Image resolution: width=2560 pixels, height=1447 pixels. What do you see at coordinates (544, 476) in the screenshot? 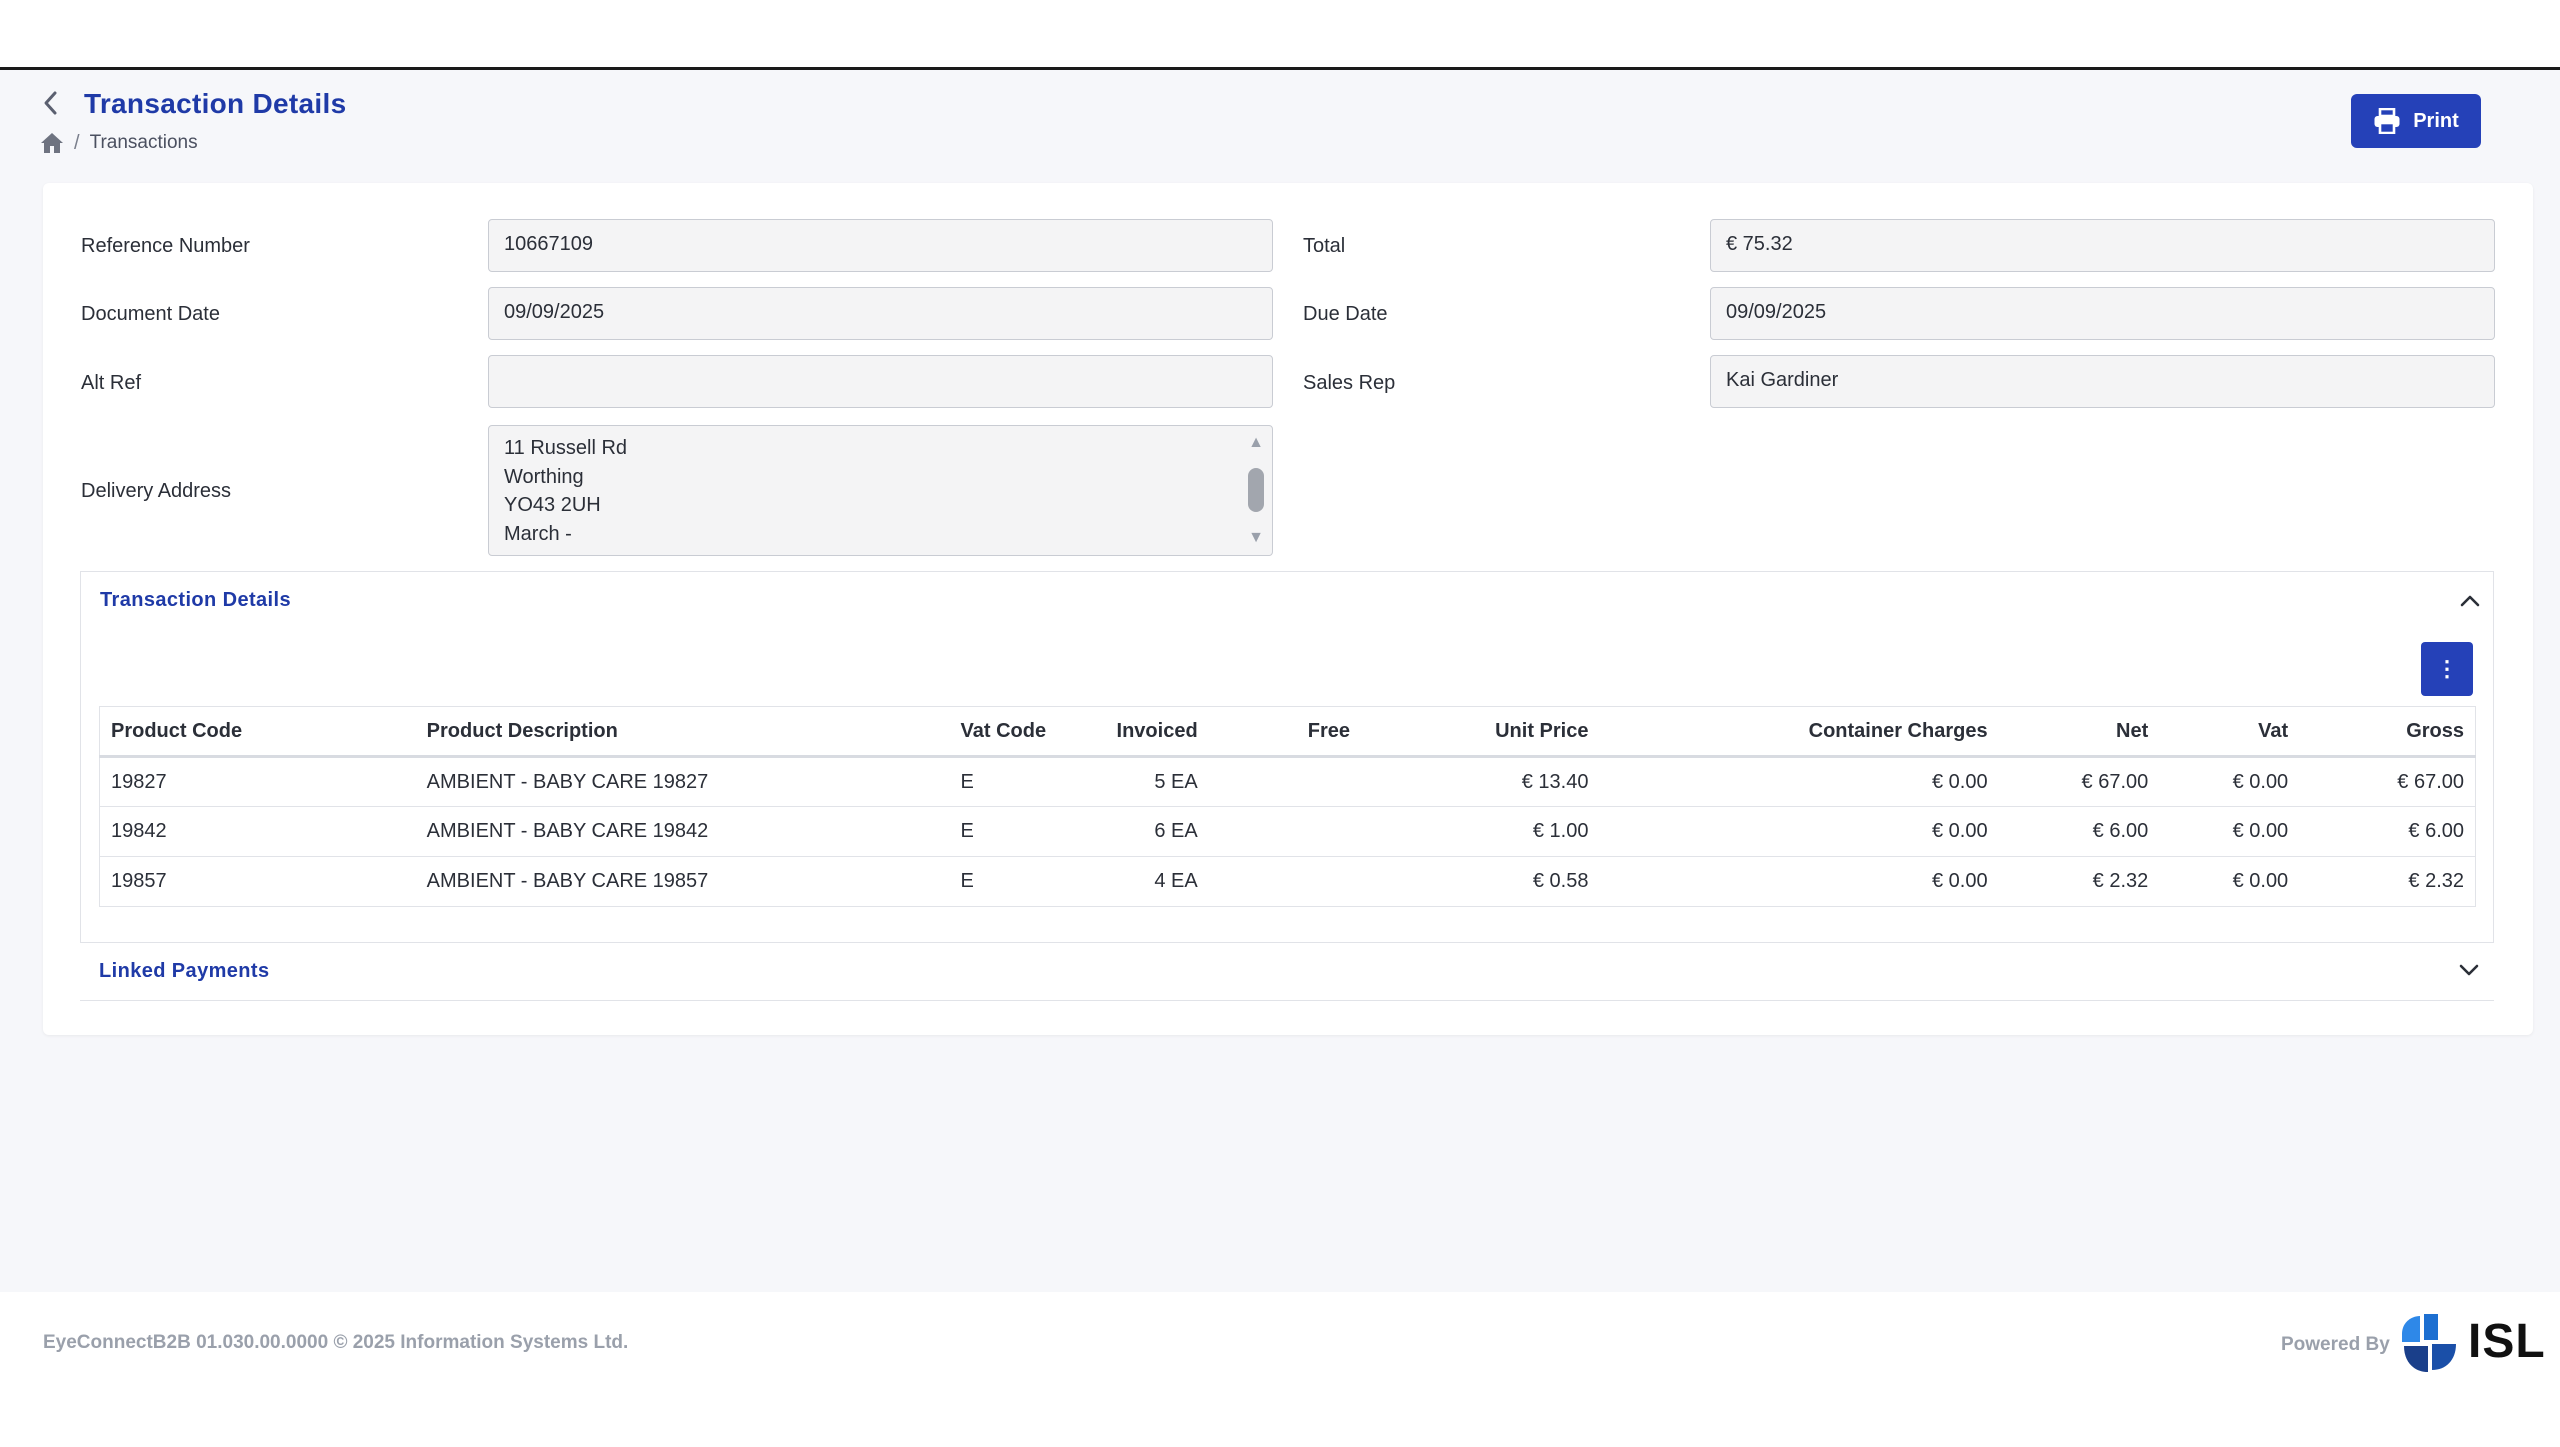
I see `address-line: Worthing` at bounding box center [544, 476].